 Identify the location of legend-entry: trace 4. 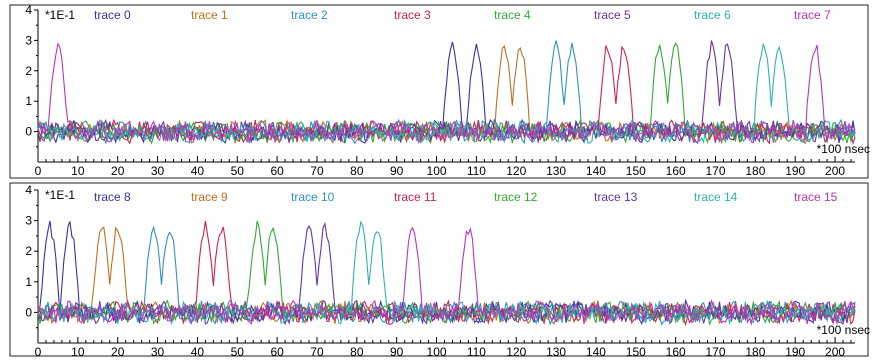
(512, 15).